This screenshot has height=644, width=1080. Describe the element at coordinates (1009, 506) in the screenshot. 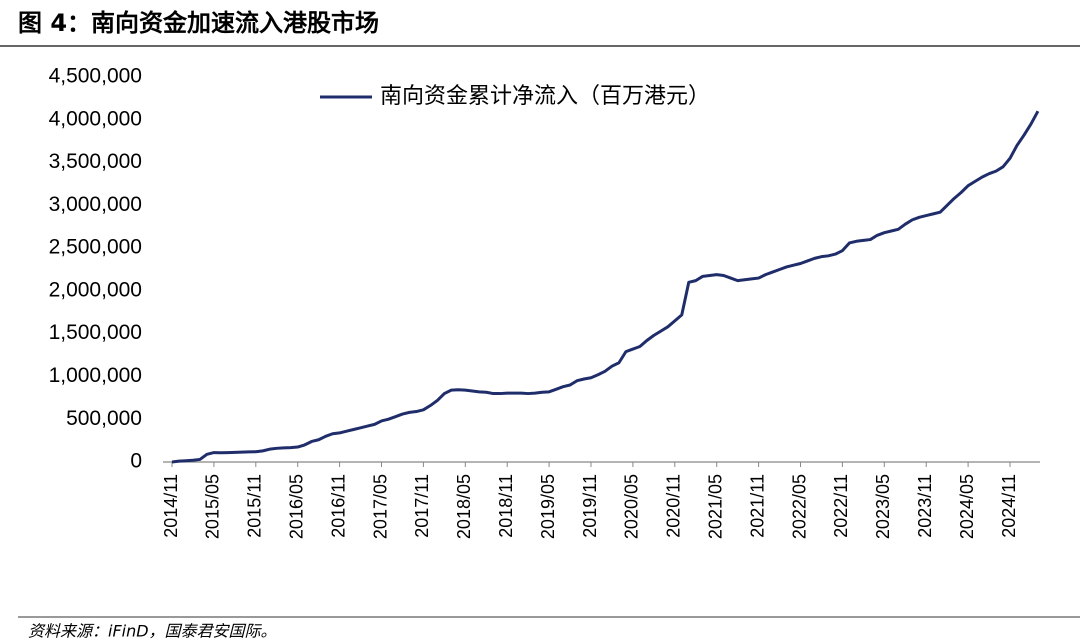

I see `x-tick-label: 2024/11` at that location.